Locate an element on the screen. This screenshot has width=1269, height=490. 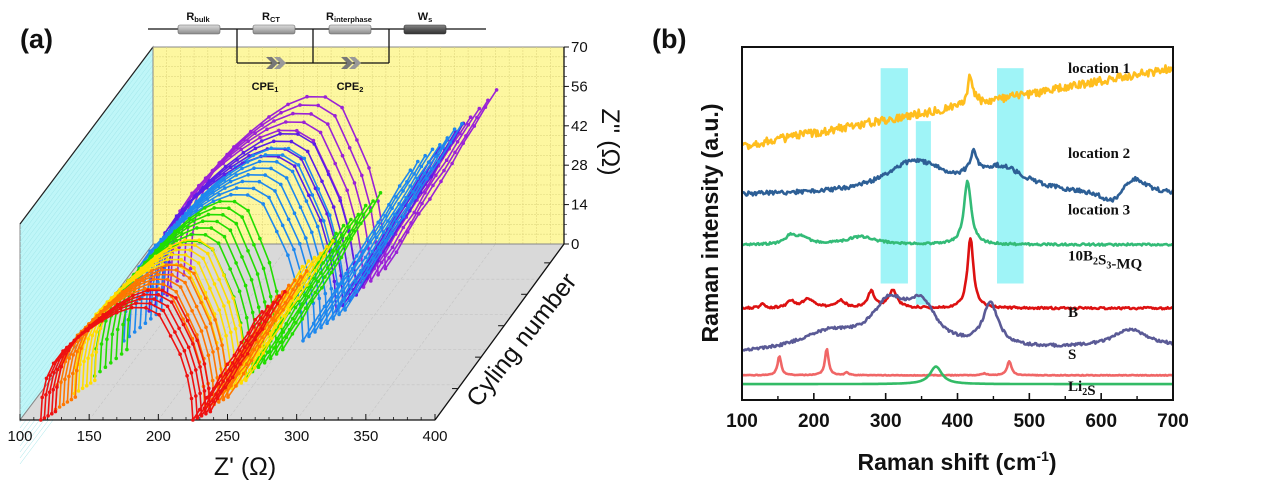
circuit-label-cpe1: CPE1 is located at coordinates (265, 87).